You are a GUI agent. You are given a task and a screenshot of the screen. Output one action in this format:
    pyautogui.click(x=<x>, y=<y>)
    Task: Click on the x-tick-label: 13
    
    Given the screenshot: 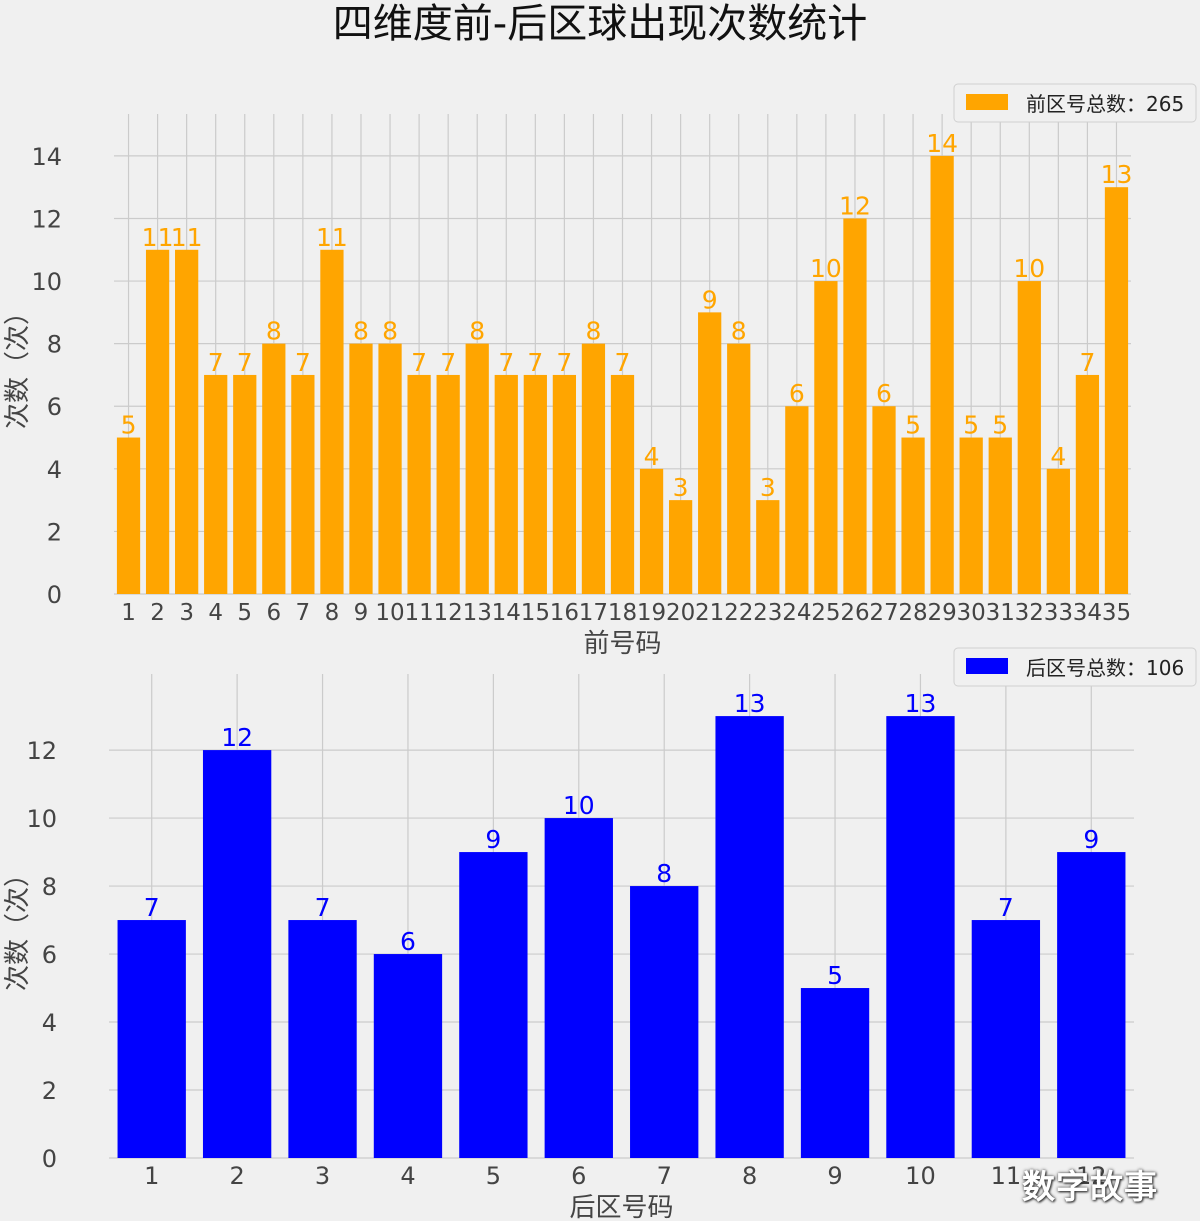 What is the action you would take?
    pyautogui.click(x=477, y=613)
    